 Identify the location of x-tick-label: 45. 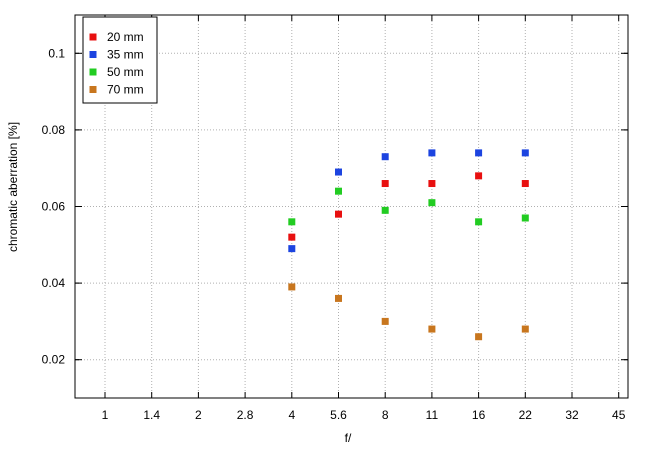
(619, 415).